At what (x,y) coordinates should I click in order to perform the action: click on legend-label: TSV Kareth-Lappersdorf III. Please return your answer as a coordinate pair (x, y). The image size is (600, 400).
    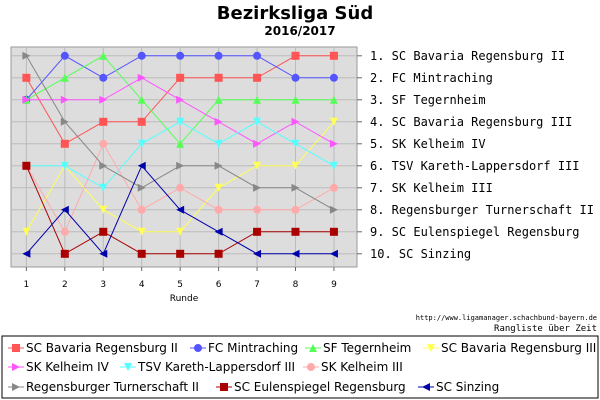
    Looking at the image, I should click on (216, 367).